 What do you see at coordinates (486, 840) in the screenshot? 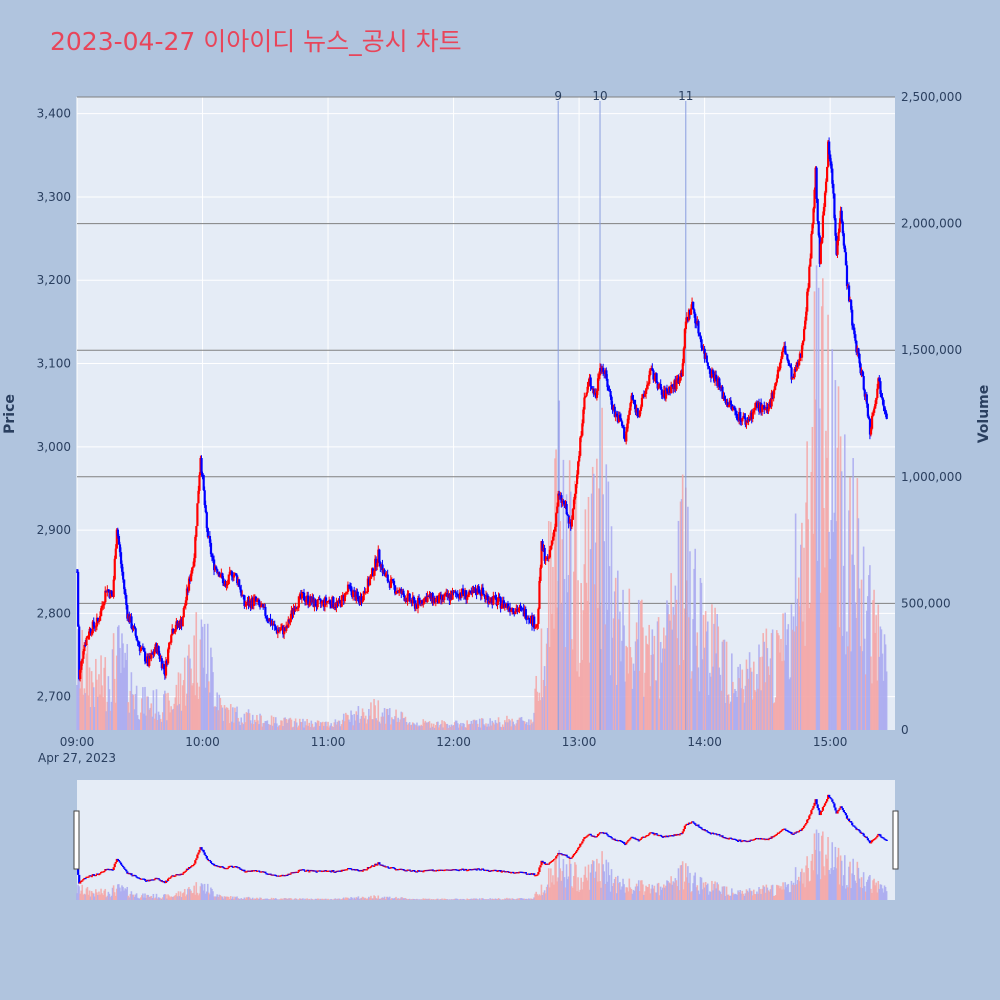
I see `range-slider-background` at bounding box center [486, 840].